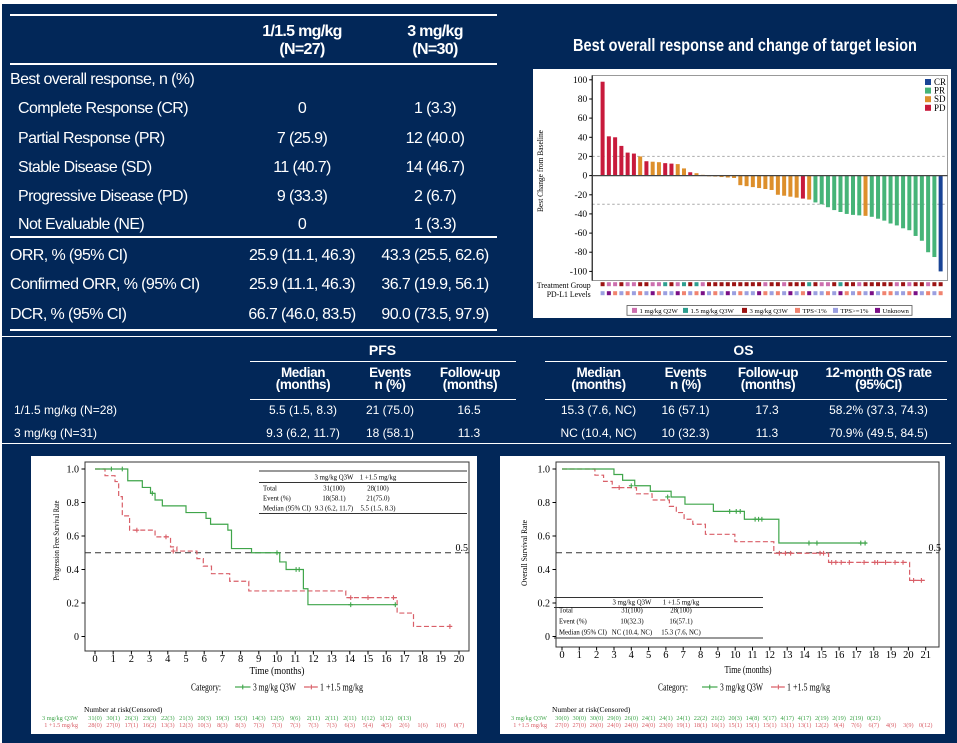 The image size is (957, 743). I want to click on svg-text: 9.3 (6.2, 11.7), so click(334, 509).